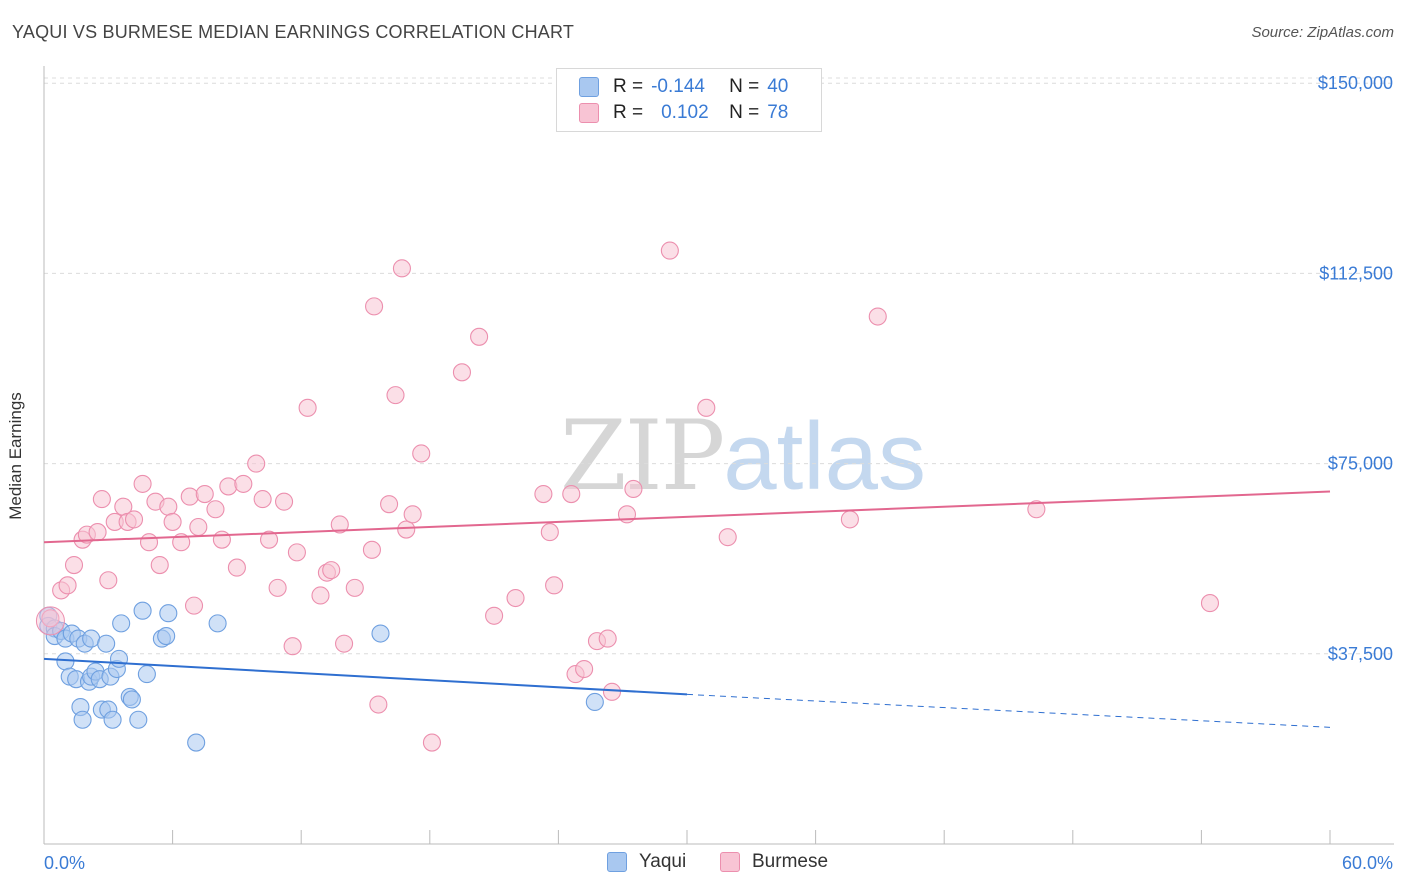 This screenshot has width=1406, height=892. I want to click on legend-n-value: 78, so click(778, 112).